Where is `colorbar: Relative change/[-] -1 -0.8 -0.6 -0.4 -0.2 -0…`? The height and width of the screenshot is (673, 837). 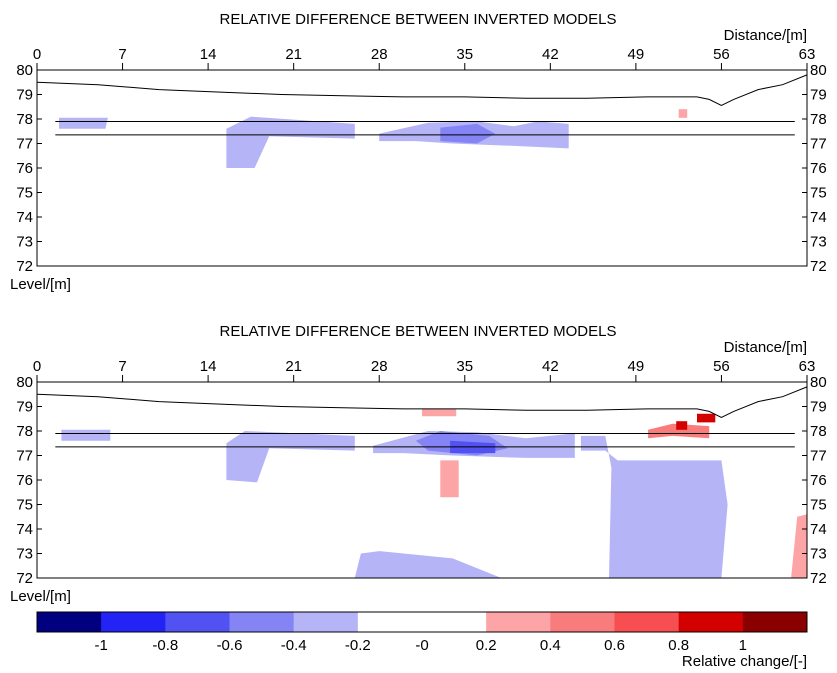 colorbar: Relative change/[-] -1 -0.8 -0.6 -0.4 -0.2 -0… is located at coordinates (422, 640).